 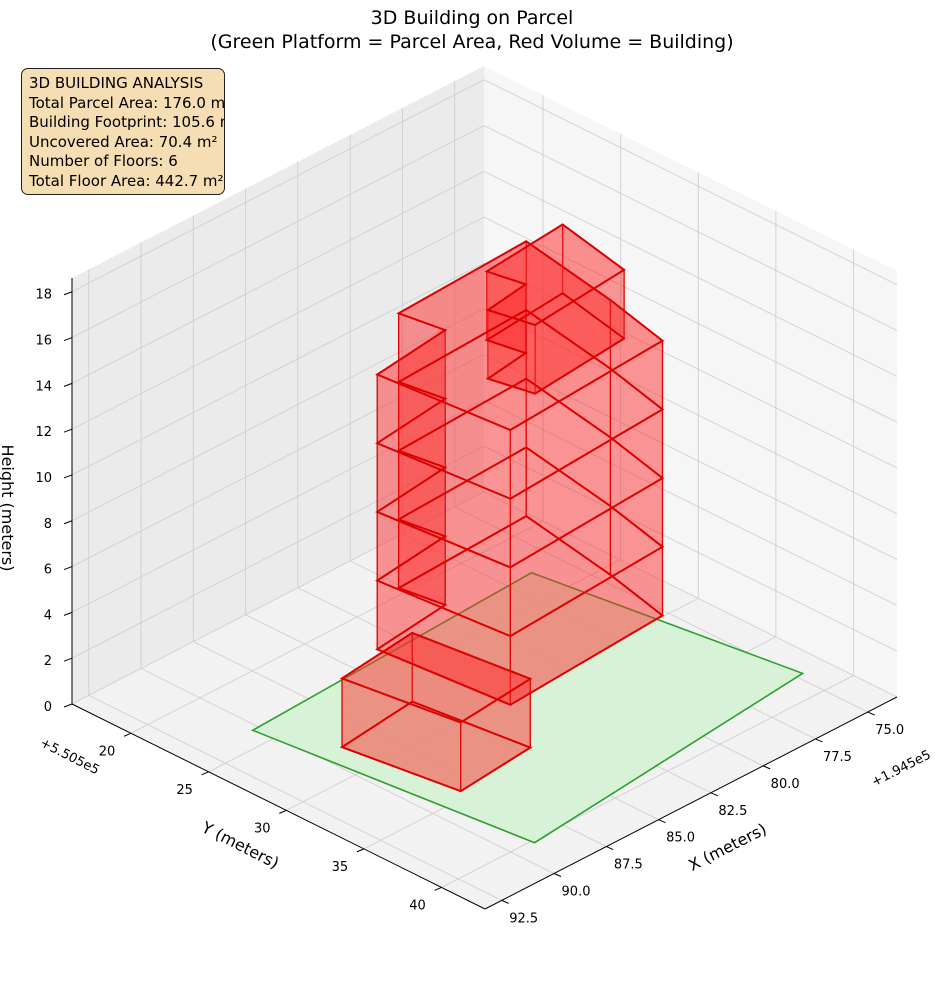 What do you see at coordinates (43, 295) in the screenshot?
I see `z-tick-label: 18` at bounding box center [43, 295].